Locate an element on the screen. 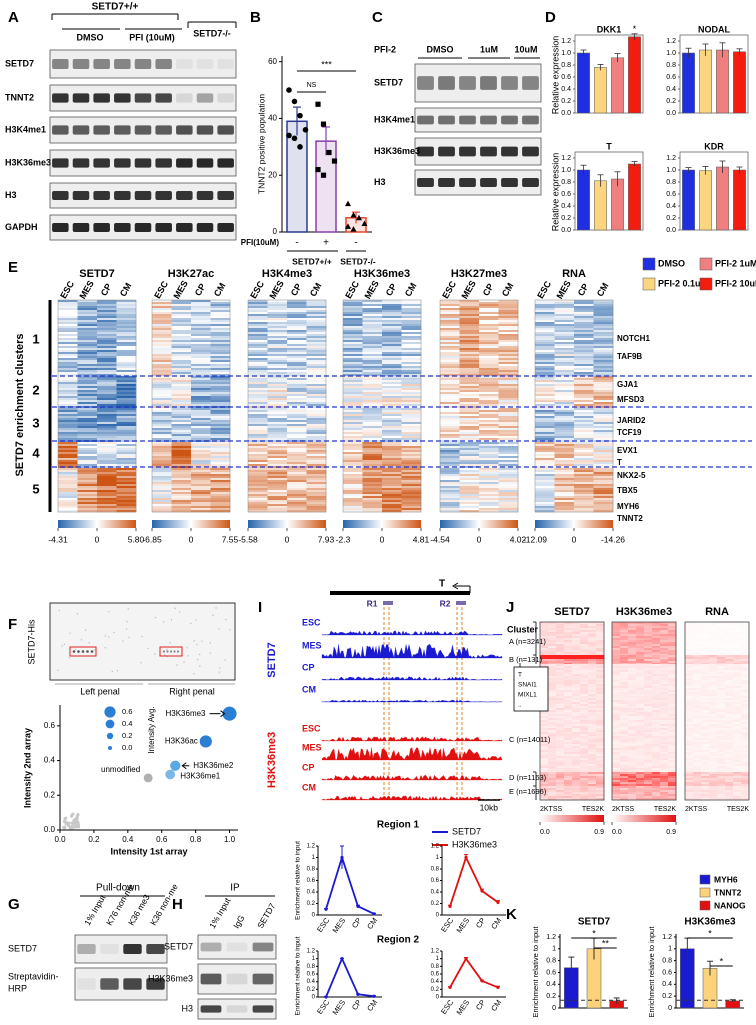 The height and width of the screenshot is (1025, 756). point-label: H3K36ac is located at coordinates (181, 741).